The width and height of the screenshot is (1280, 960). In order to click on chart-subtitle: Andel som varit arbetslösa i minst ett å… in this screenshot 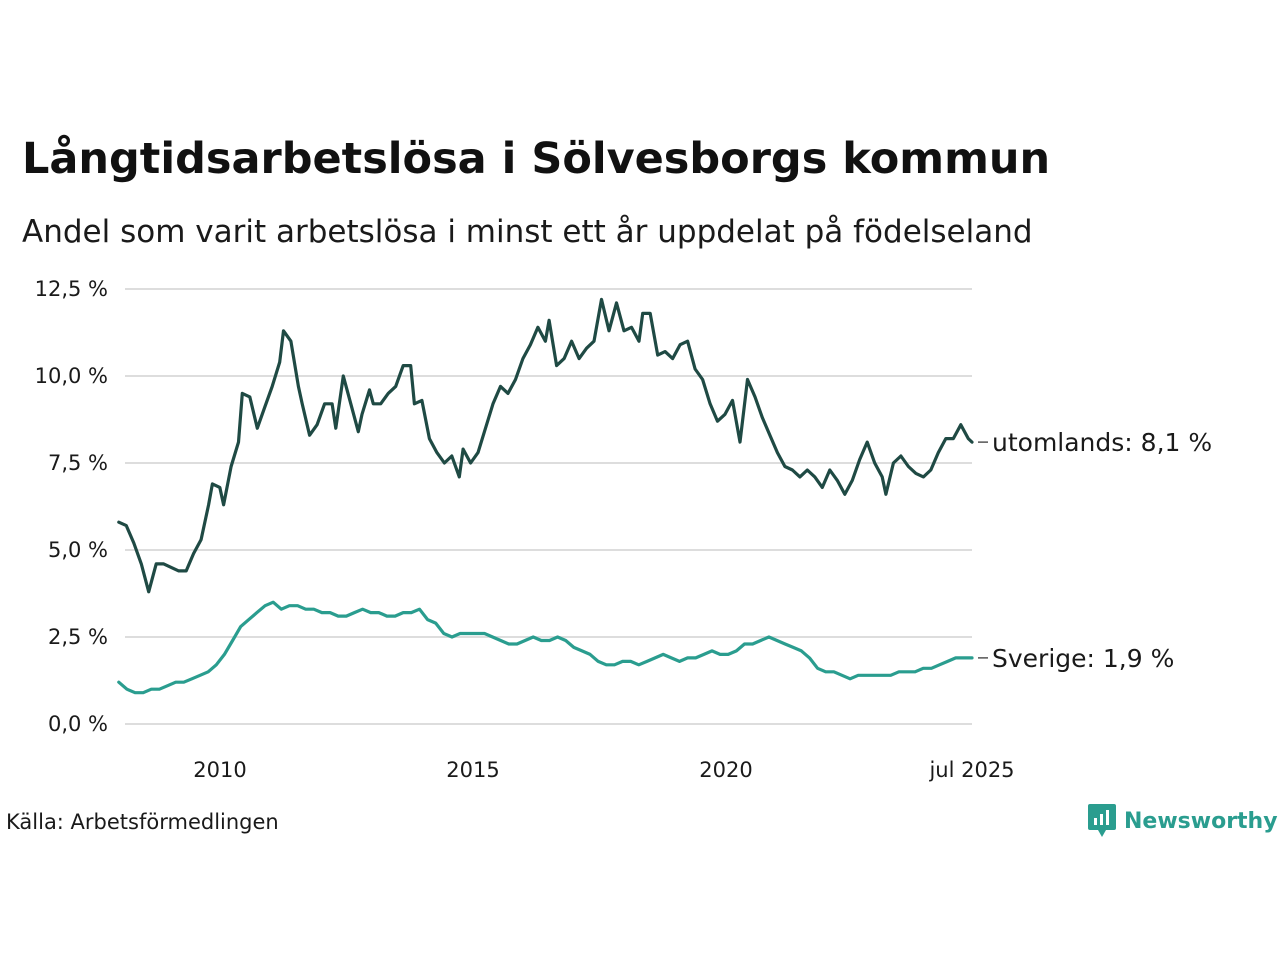, I will do `click(527, 232)`.